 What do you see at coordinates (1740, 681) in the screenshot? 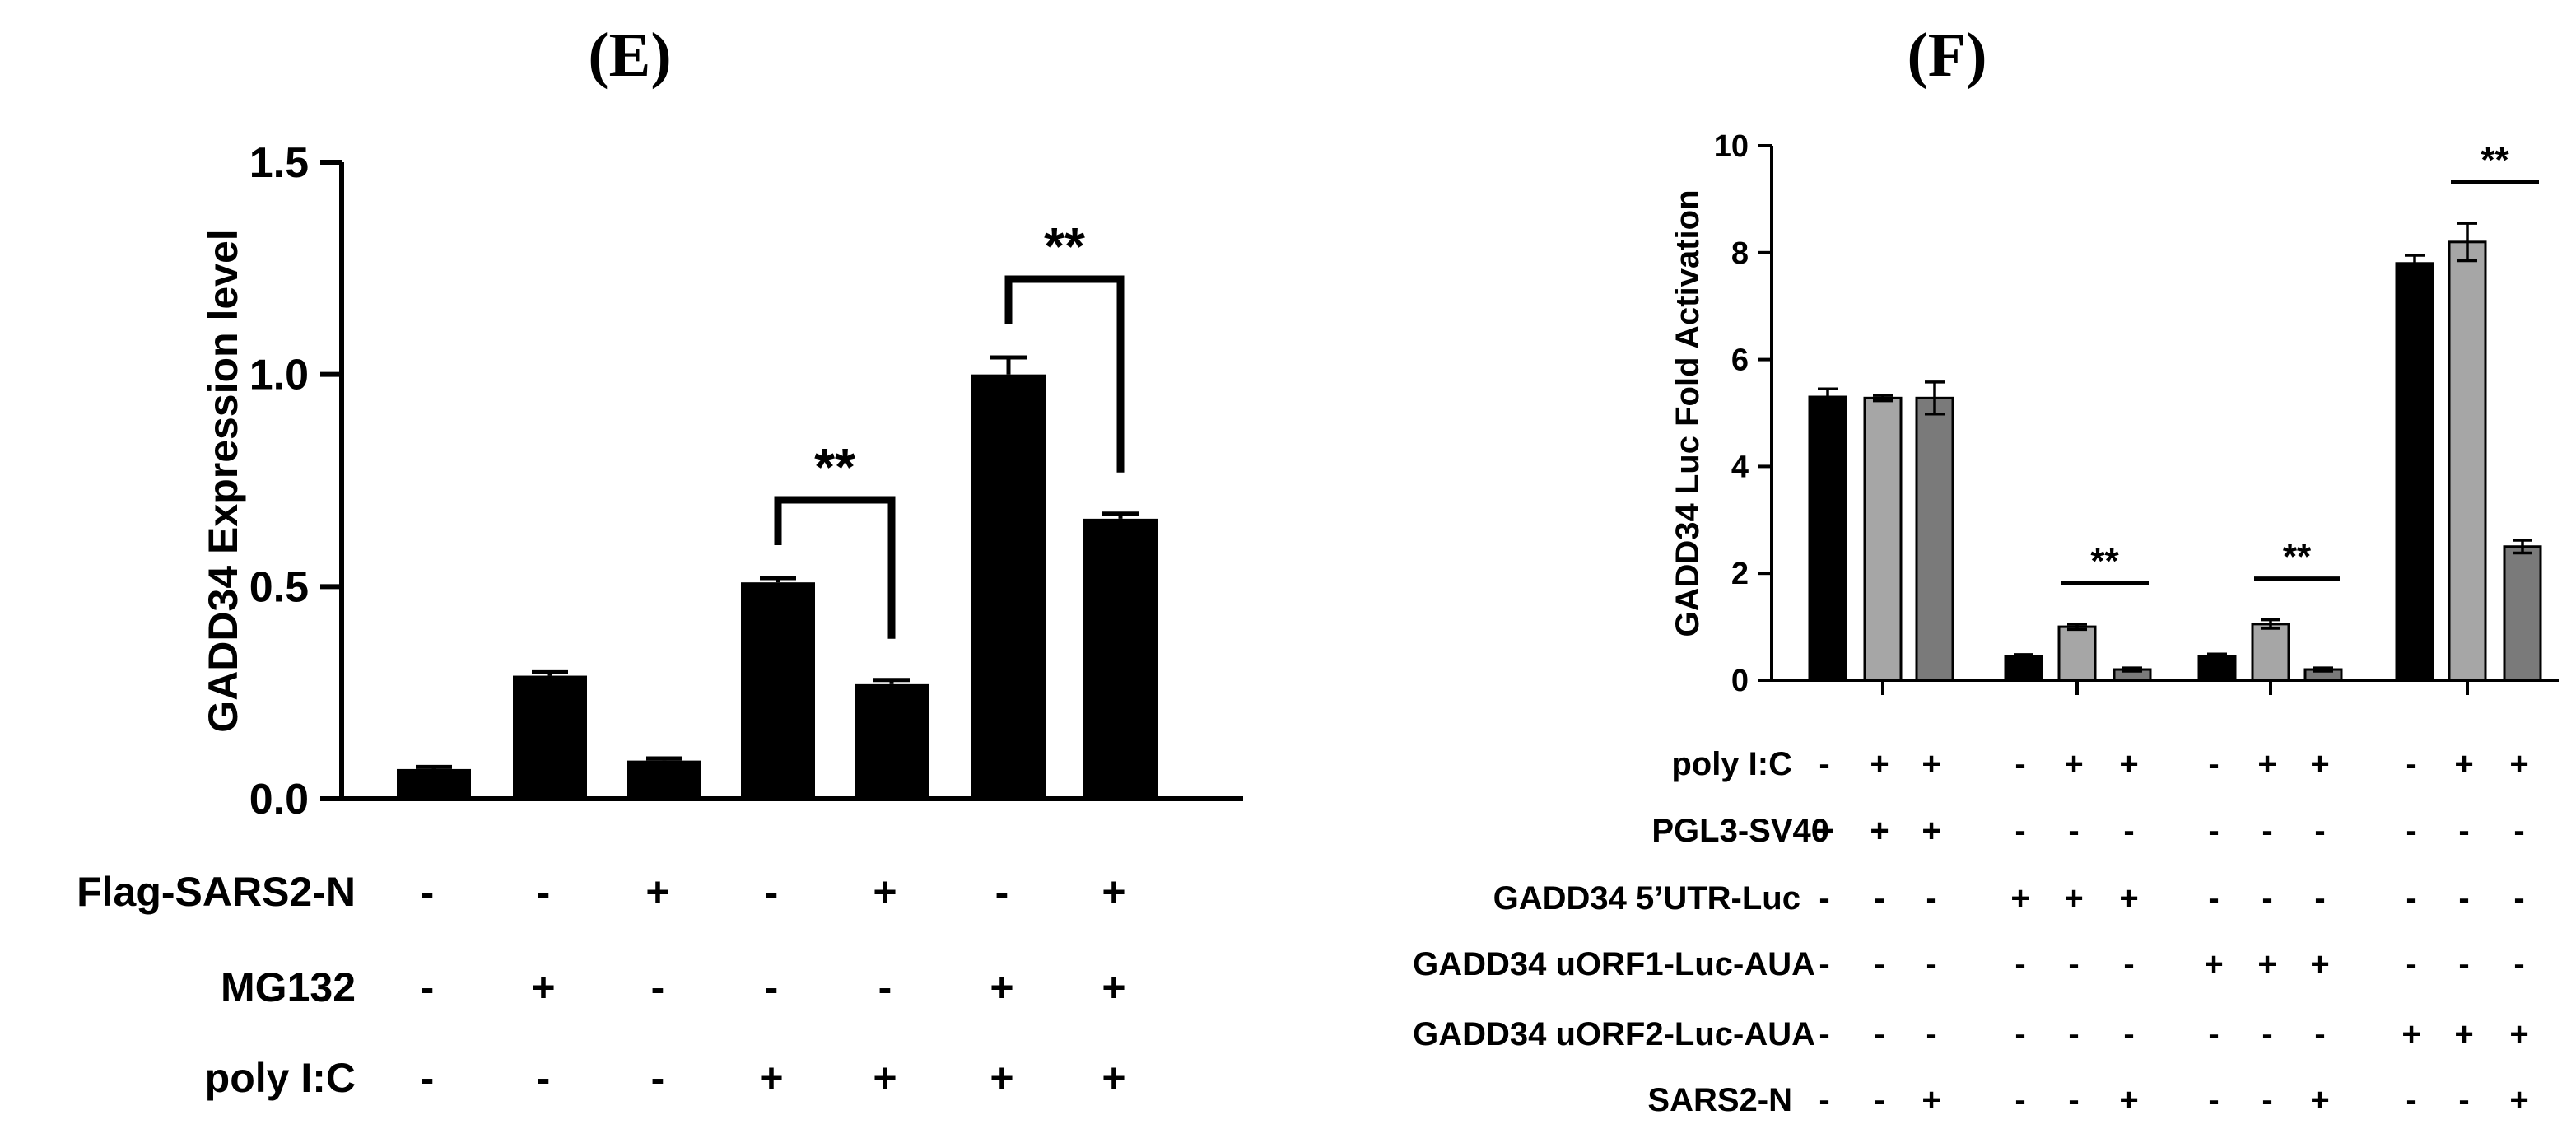
I see `panel-f-y-tick-label: 0` at bounding box center [1740, 681].